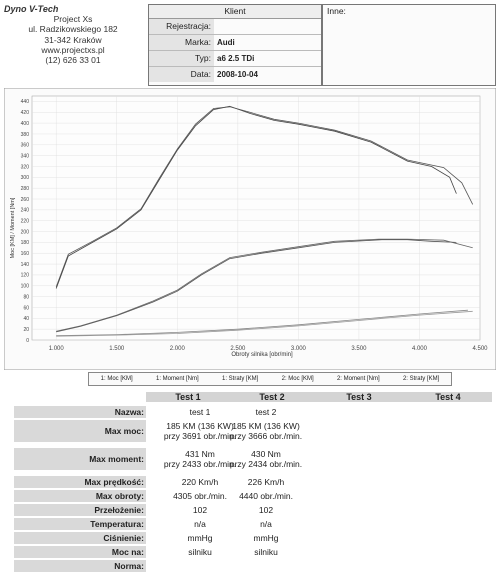  What do you see at coordinates (238, 349) in the screenshot?
I see `x-tick-label: 2.500` at bounding box center [238, 349].